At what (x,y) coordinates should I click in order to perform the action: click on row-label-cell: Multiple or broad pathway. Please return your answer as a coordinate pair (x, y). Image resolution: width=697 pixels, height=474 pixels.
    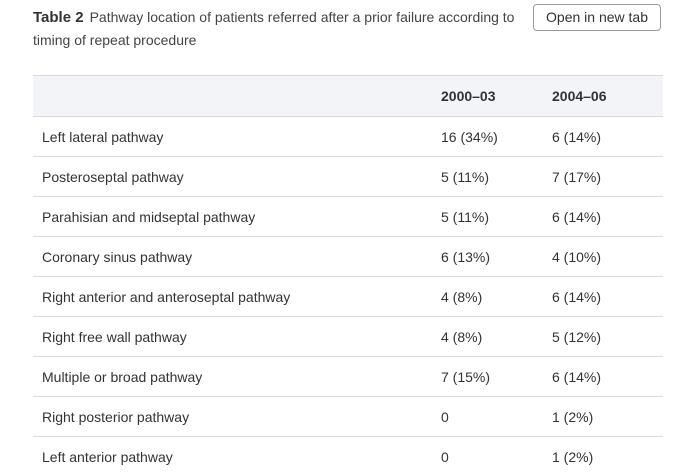
    Looking at the image, I should click on (237, 376).